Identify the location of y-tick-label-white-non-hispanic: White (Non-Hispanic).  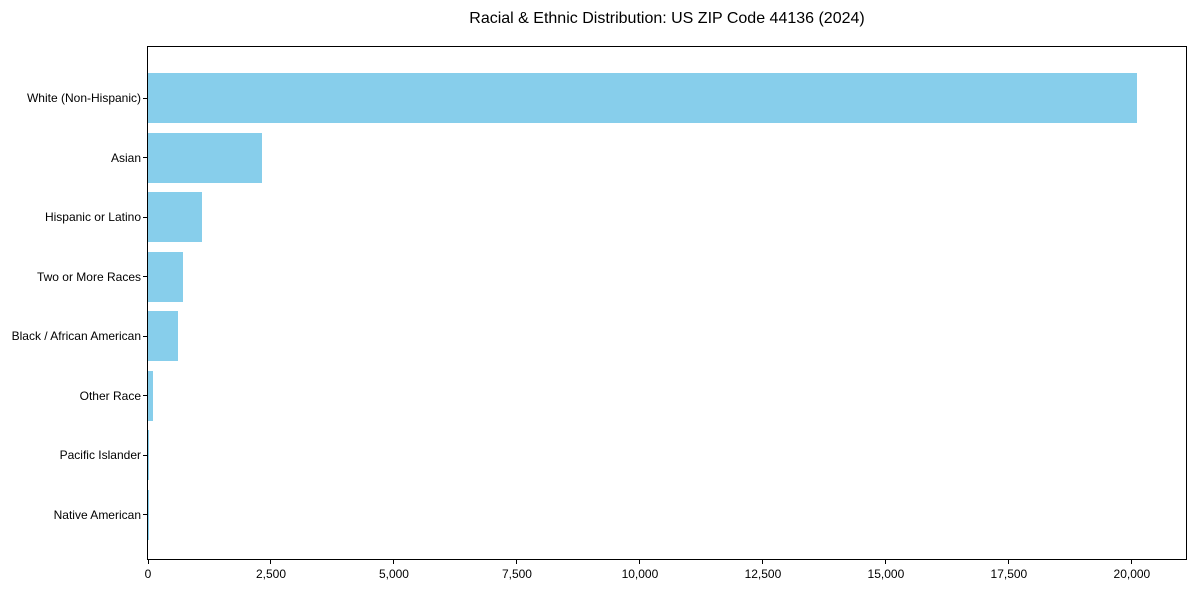
(83, 98).